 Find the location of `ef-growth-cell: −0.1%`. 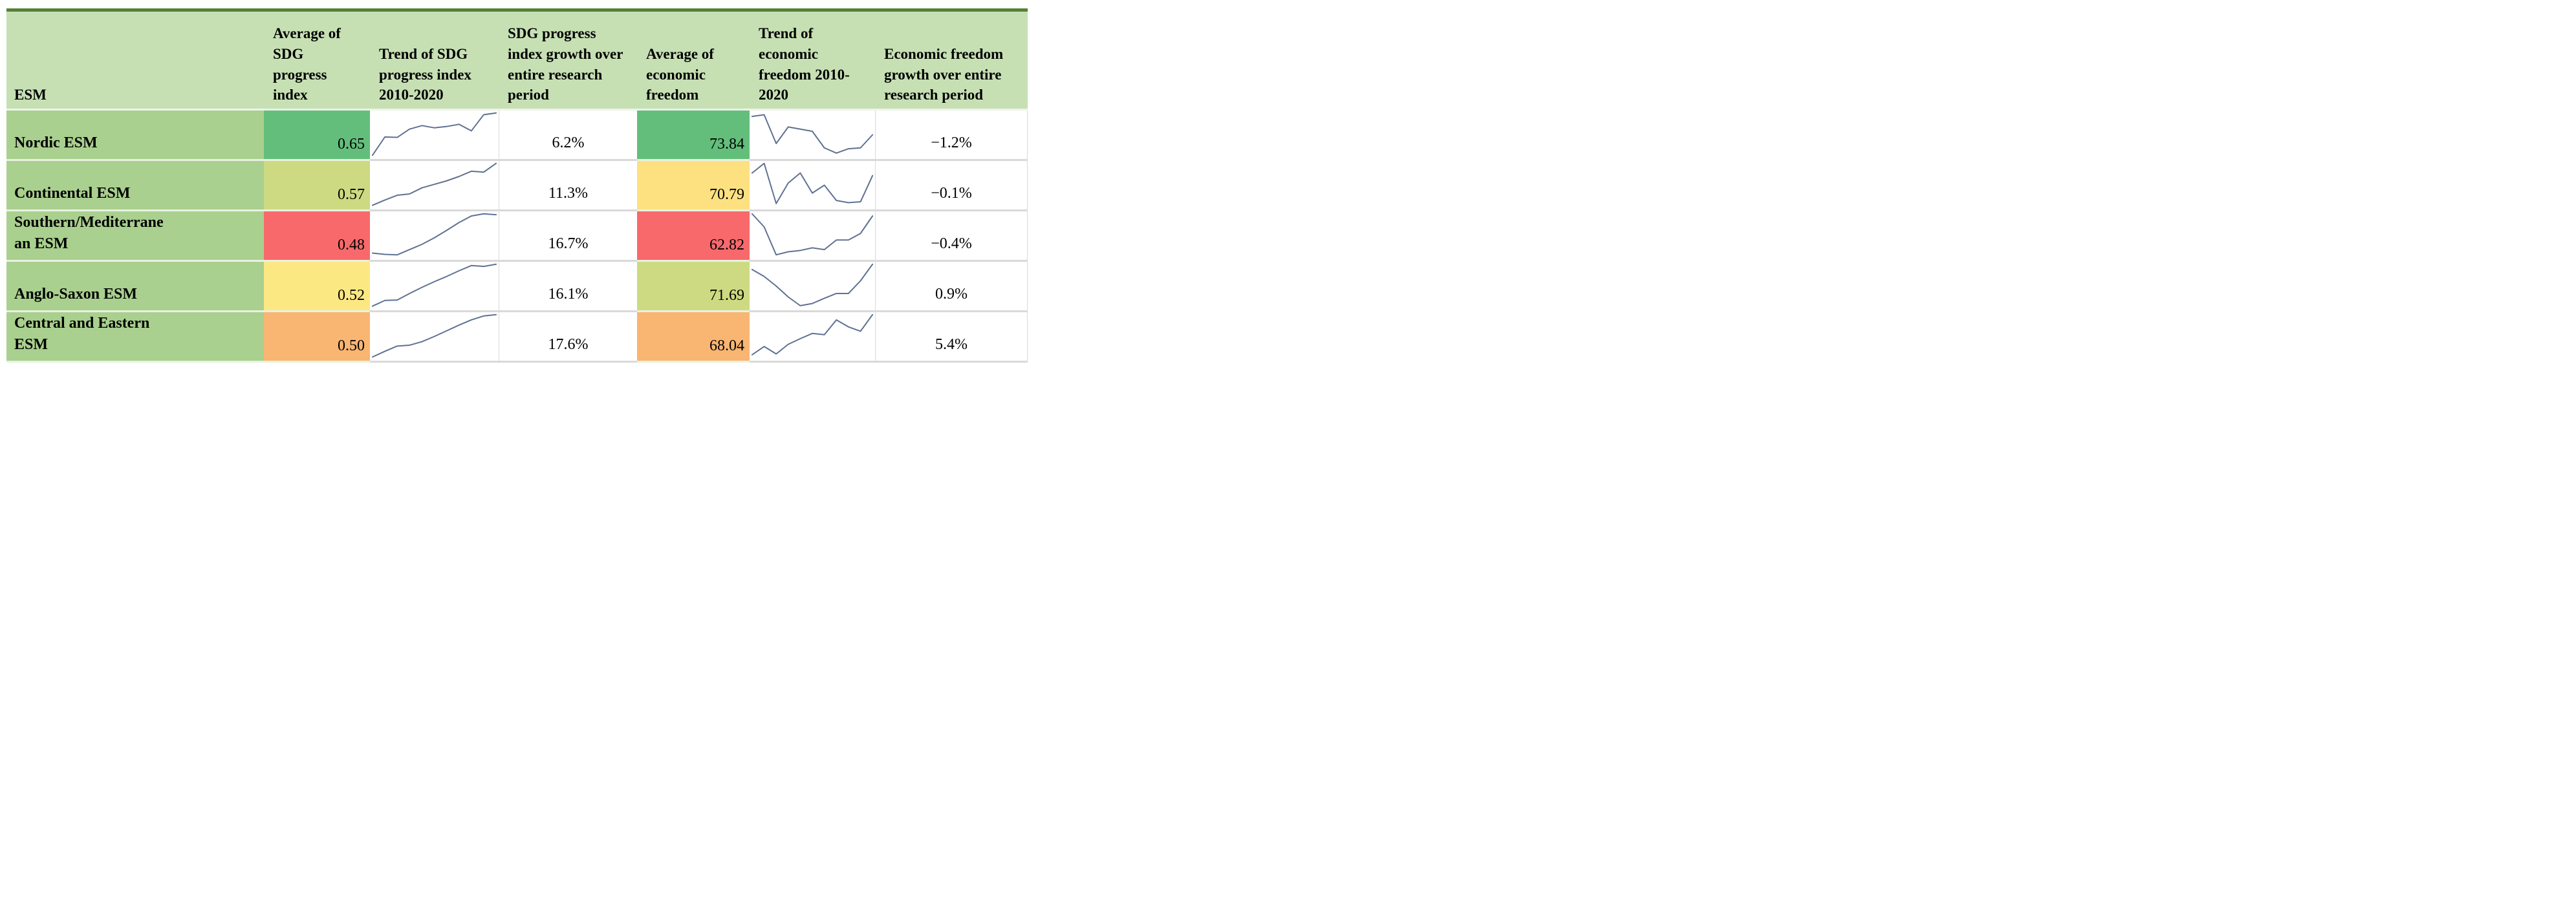

ef-growth-cell: −0.1% is located at coordinates (951, 186).